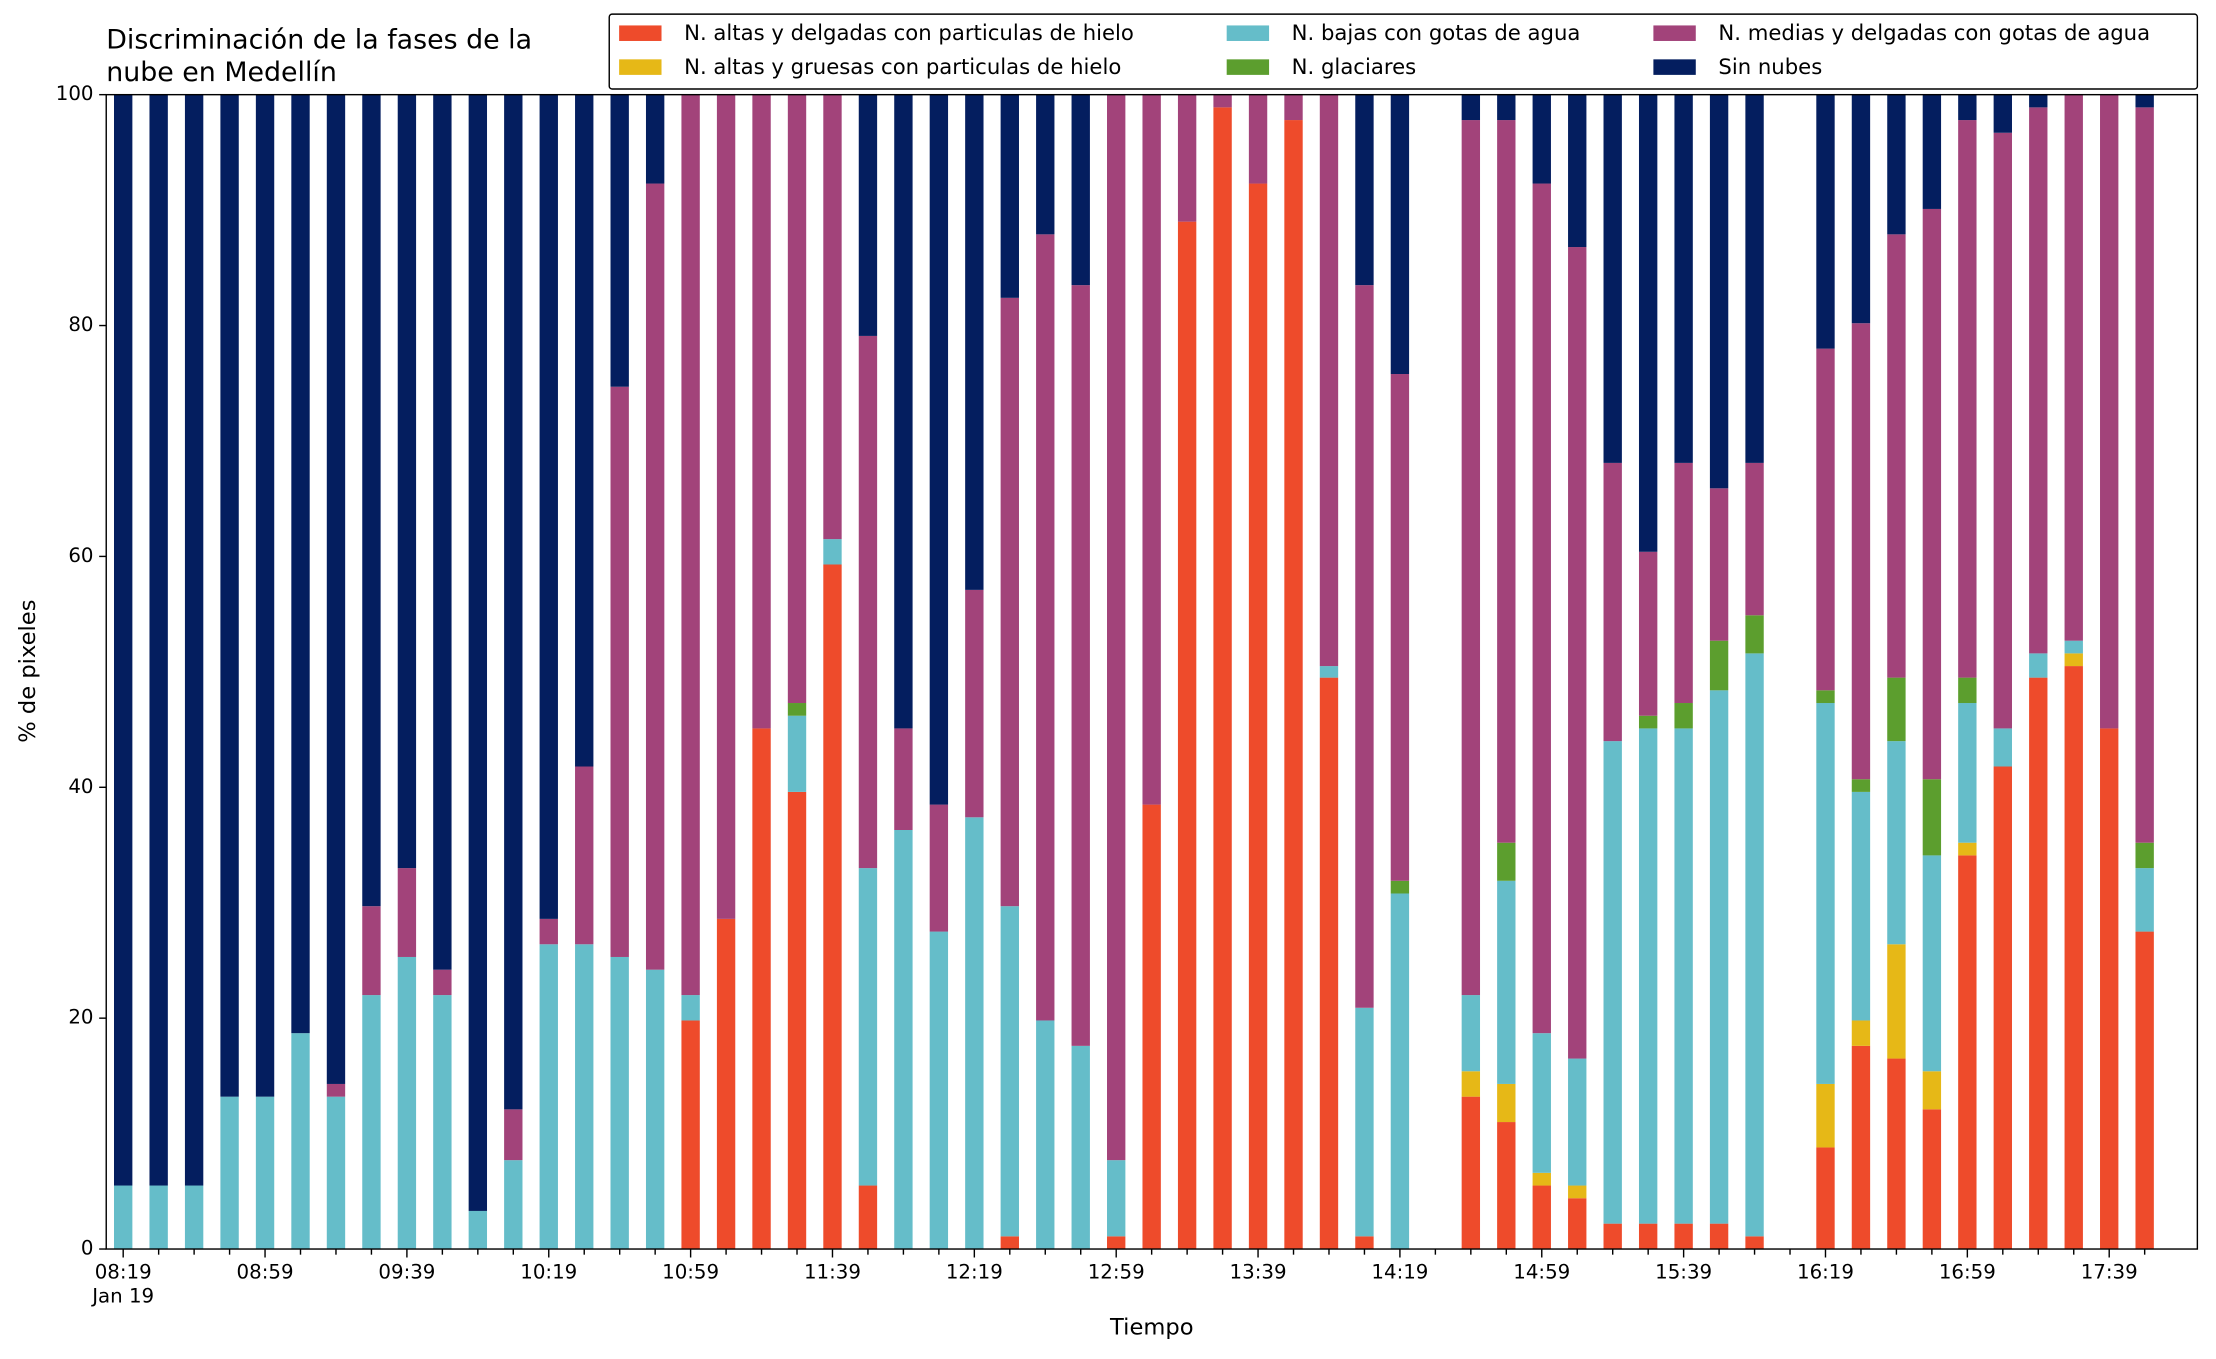 The image size is (2216, 1359). I want to click on chart-title: nube en Medellín, so click(221, 72).